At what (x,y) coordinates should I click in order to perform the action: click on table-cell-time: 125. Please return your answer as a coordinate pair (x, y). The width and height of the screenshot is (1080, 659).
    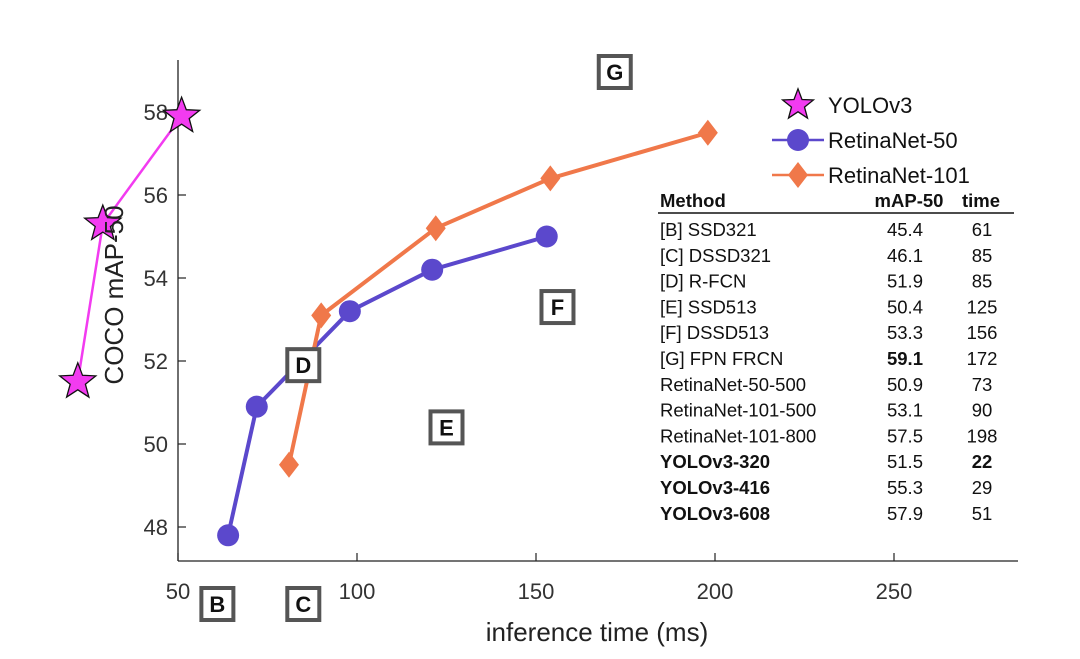
    Looking at the image, I should click on (982, 306).